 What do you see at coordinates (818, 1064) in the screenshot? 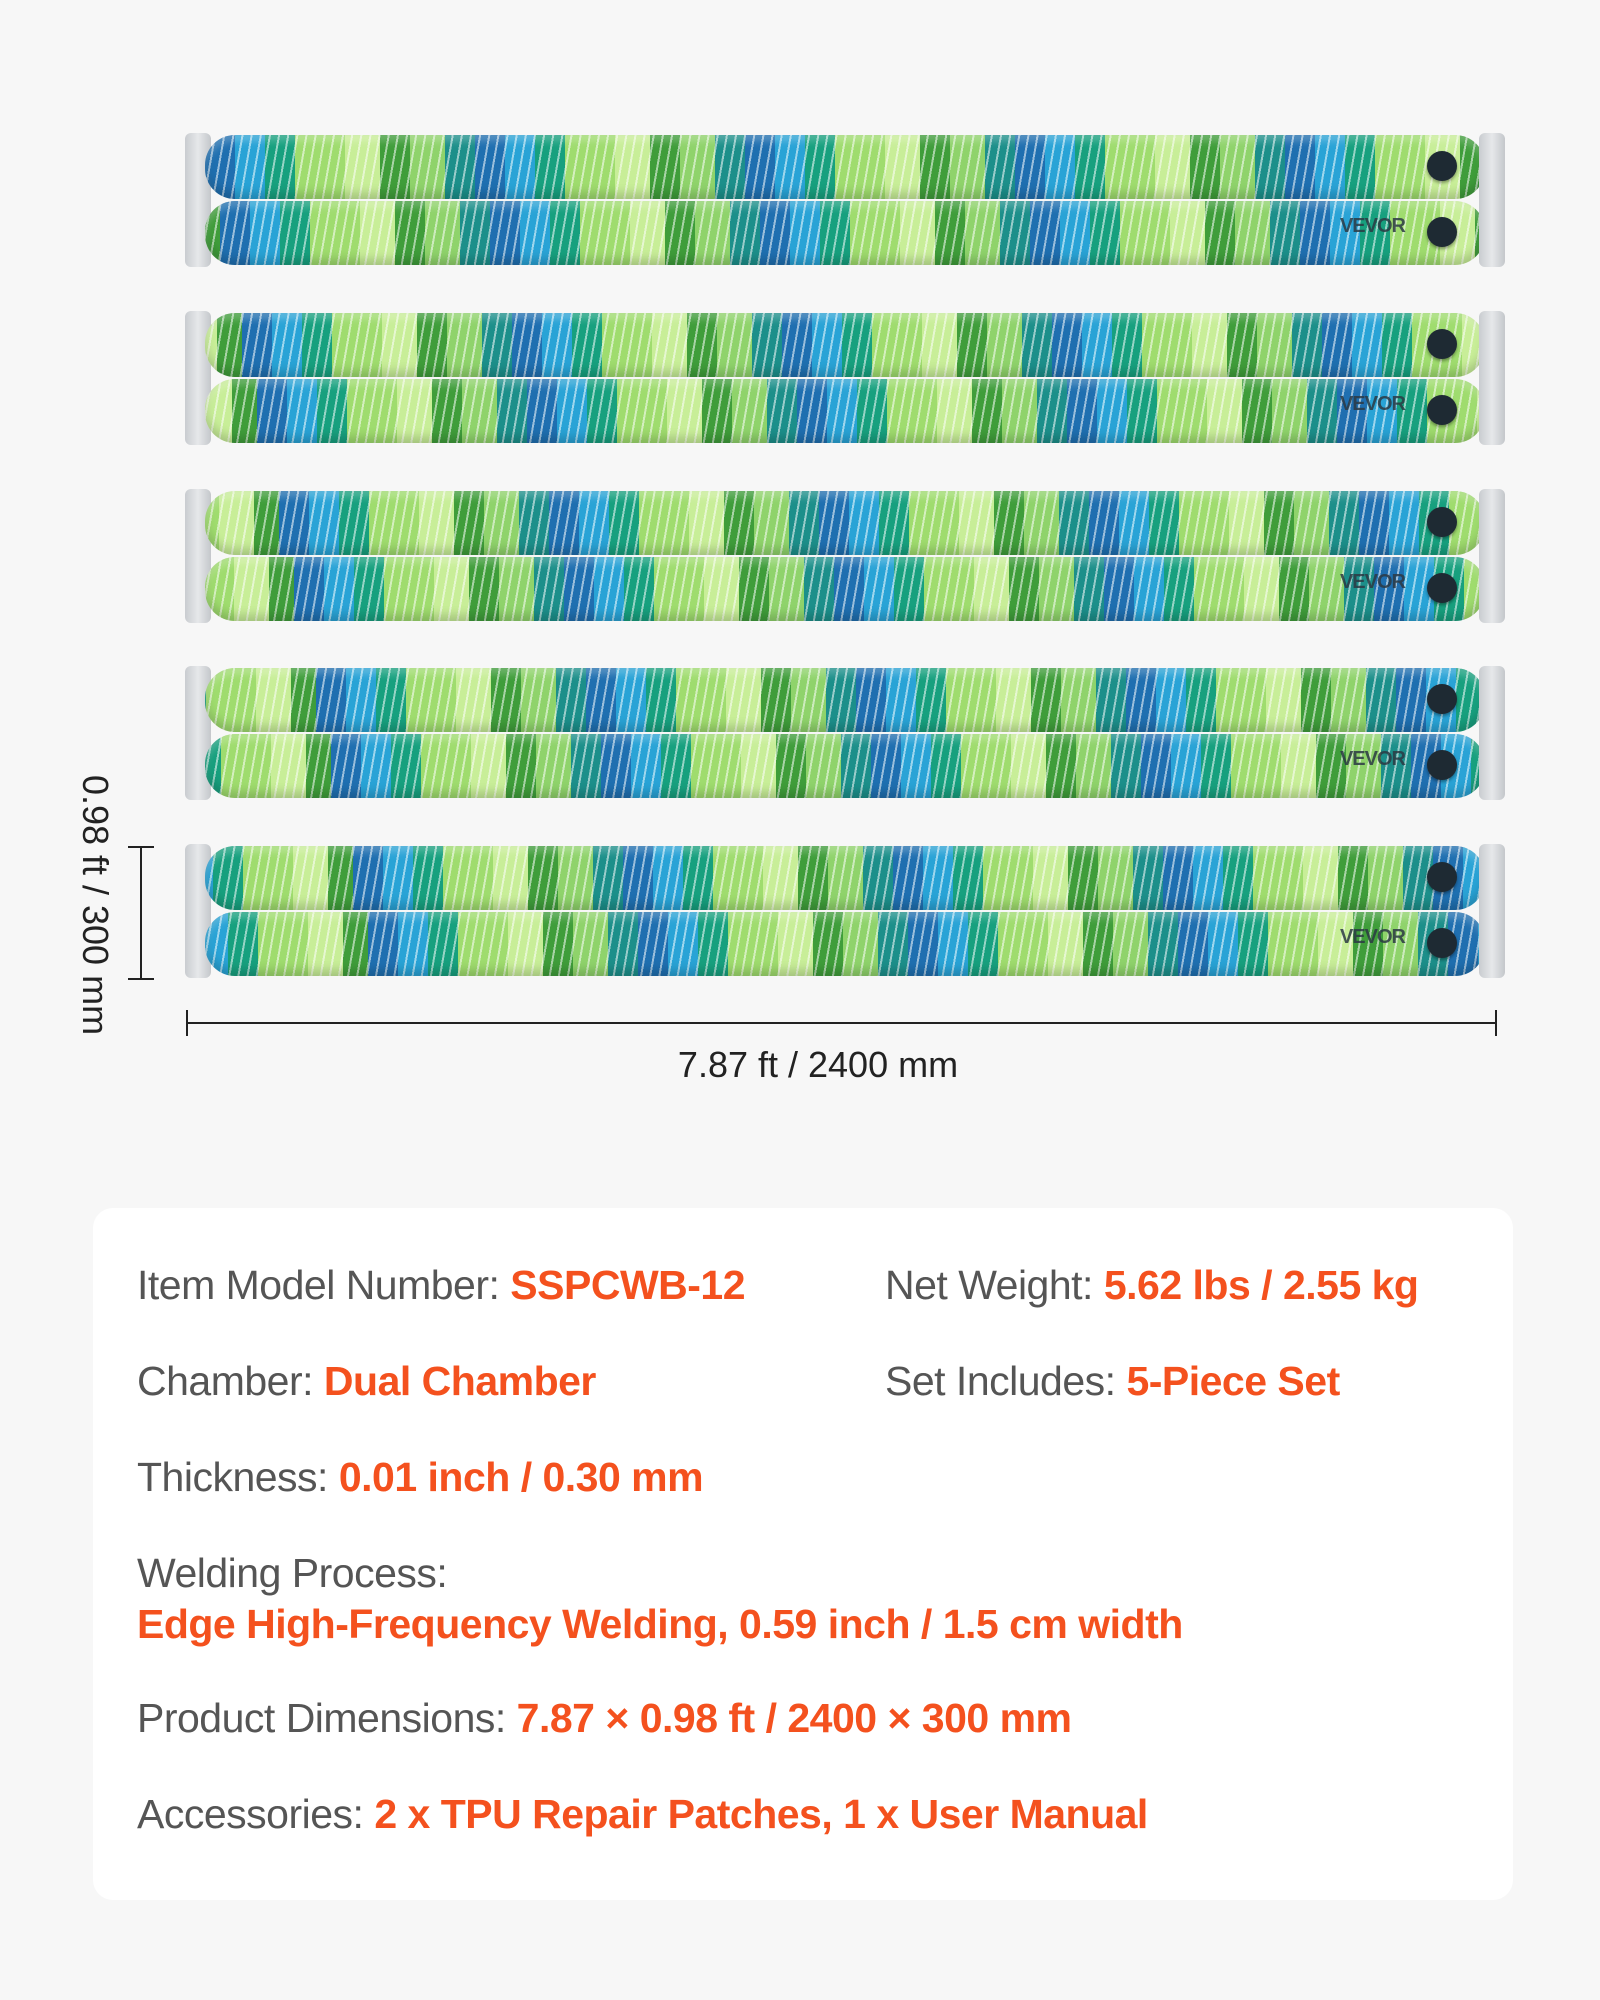
I see `length-dimension-label: 7.87 ft / 2400 mm` at bounding box center [818, 1064].